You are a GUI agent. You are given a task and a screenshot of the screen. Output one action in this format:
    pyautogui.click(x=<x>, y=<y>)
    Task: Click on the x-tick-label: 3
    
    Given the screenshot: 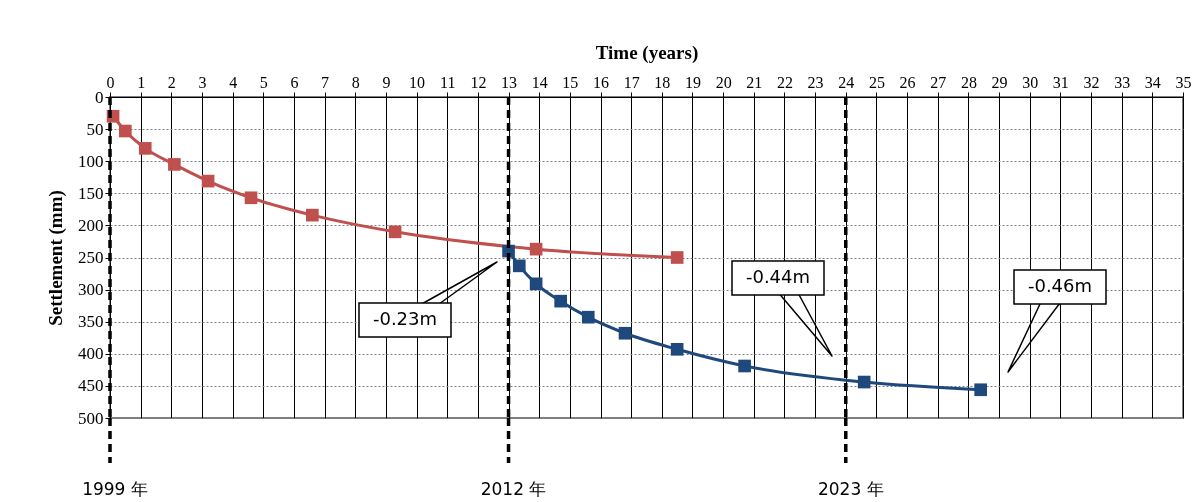 What is the action you would take?
    pyautogui.click(x=202, y=82)
    